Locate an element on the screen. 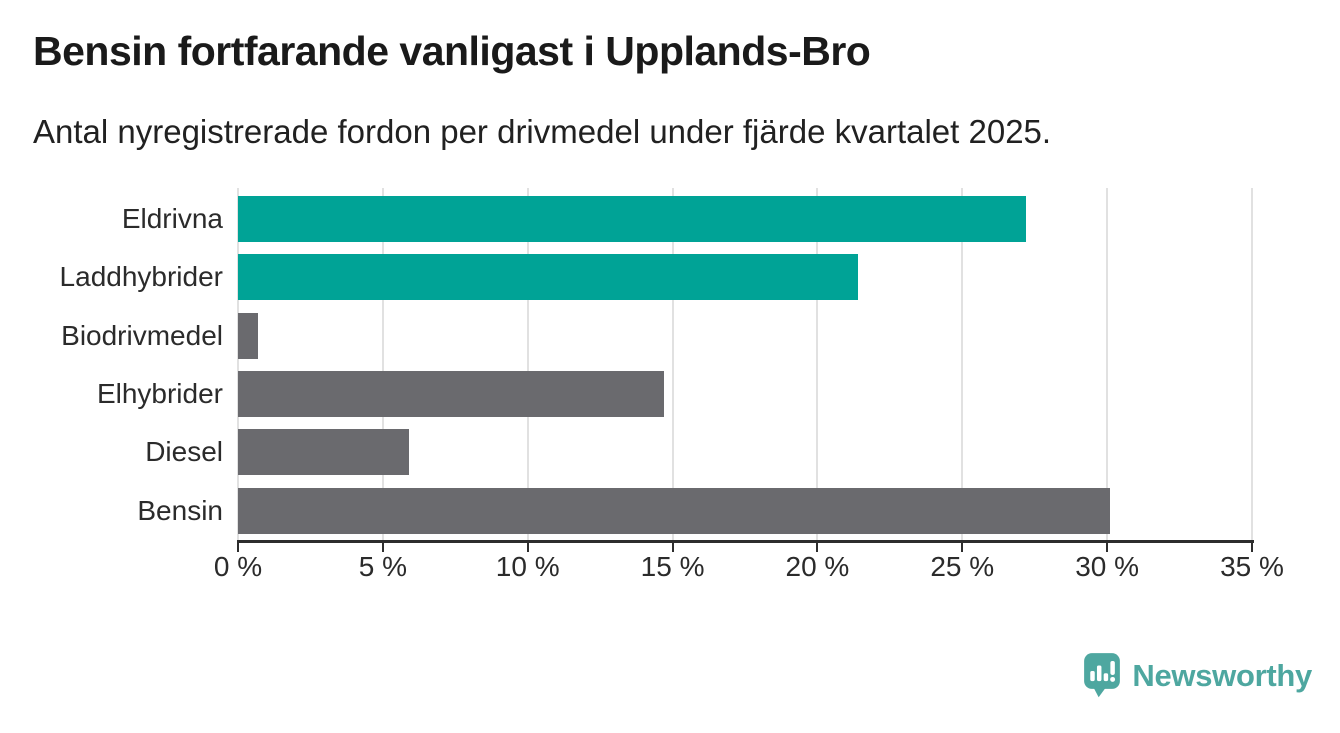  x-tick-label: 10 % is located at coordinates (527, 566).